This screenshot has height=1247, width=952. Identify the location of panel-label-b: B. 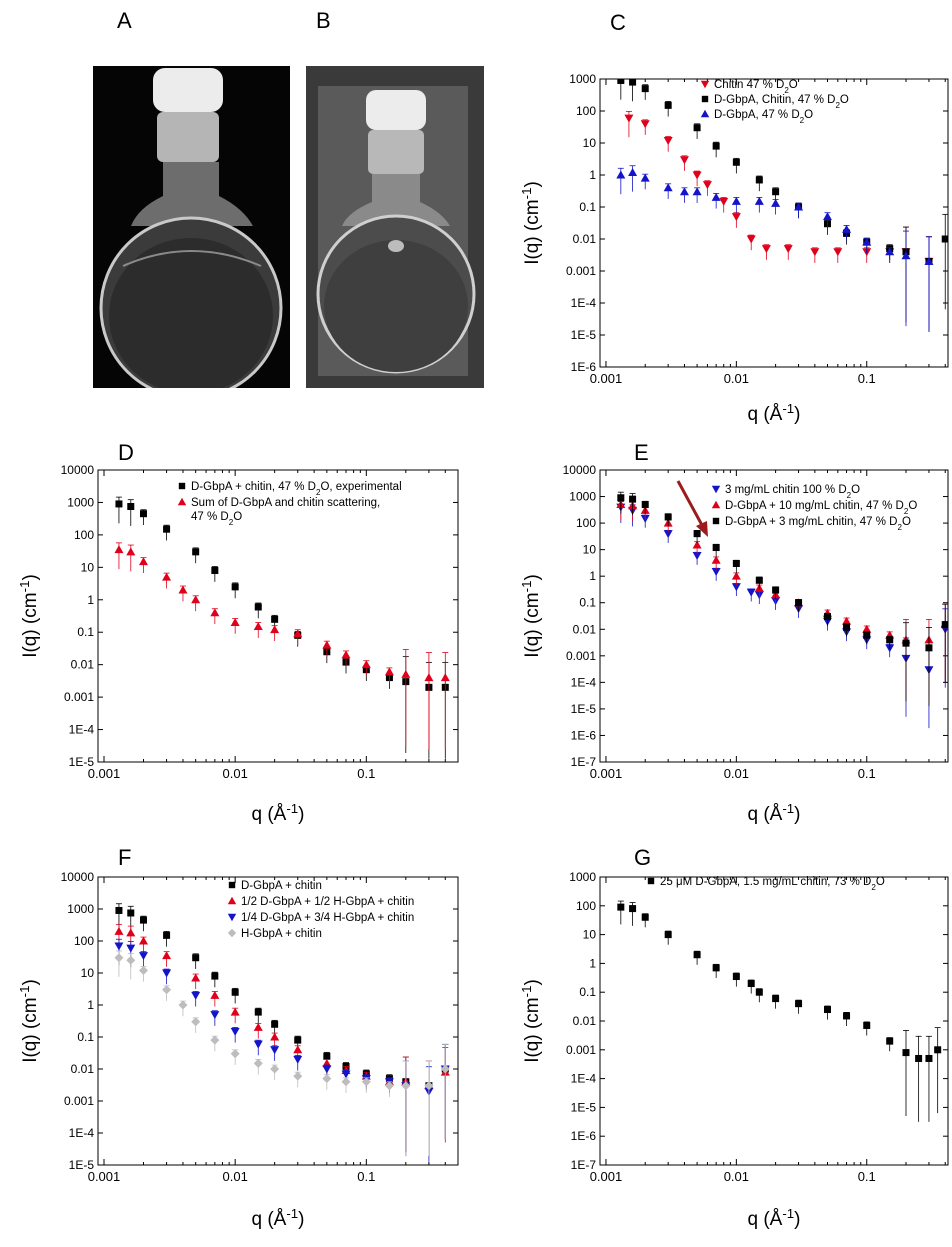
(323, 20).